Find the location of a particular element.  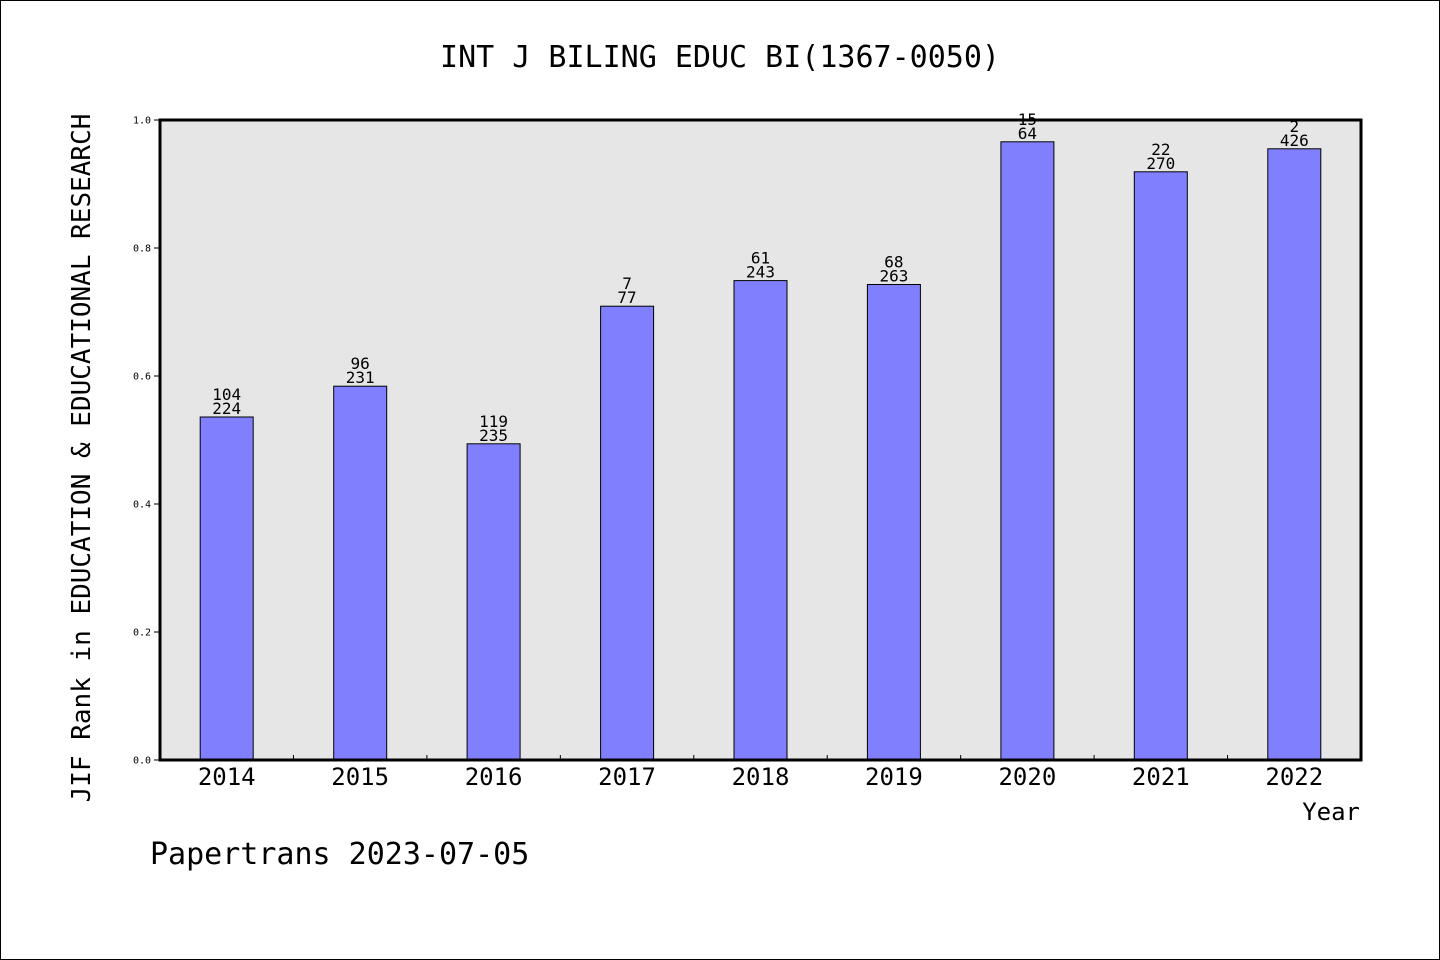

bar-total-label: 263 is located at coordinates (893, 276).